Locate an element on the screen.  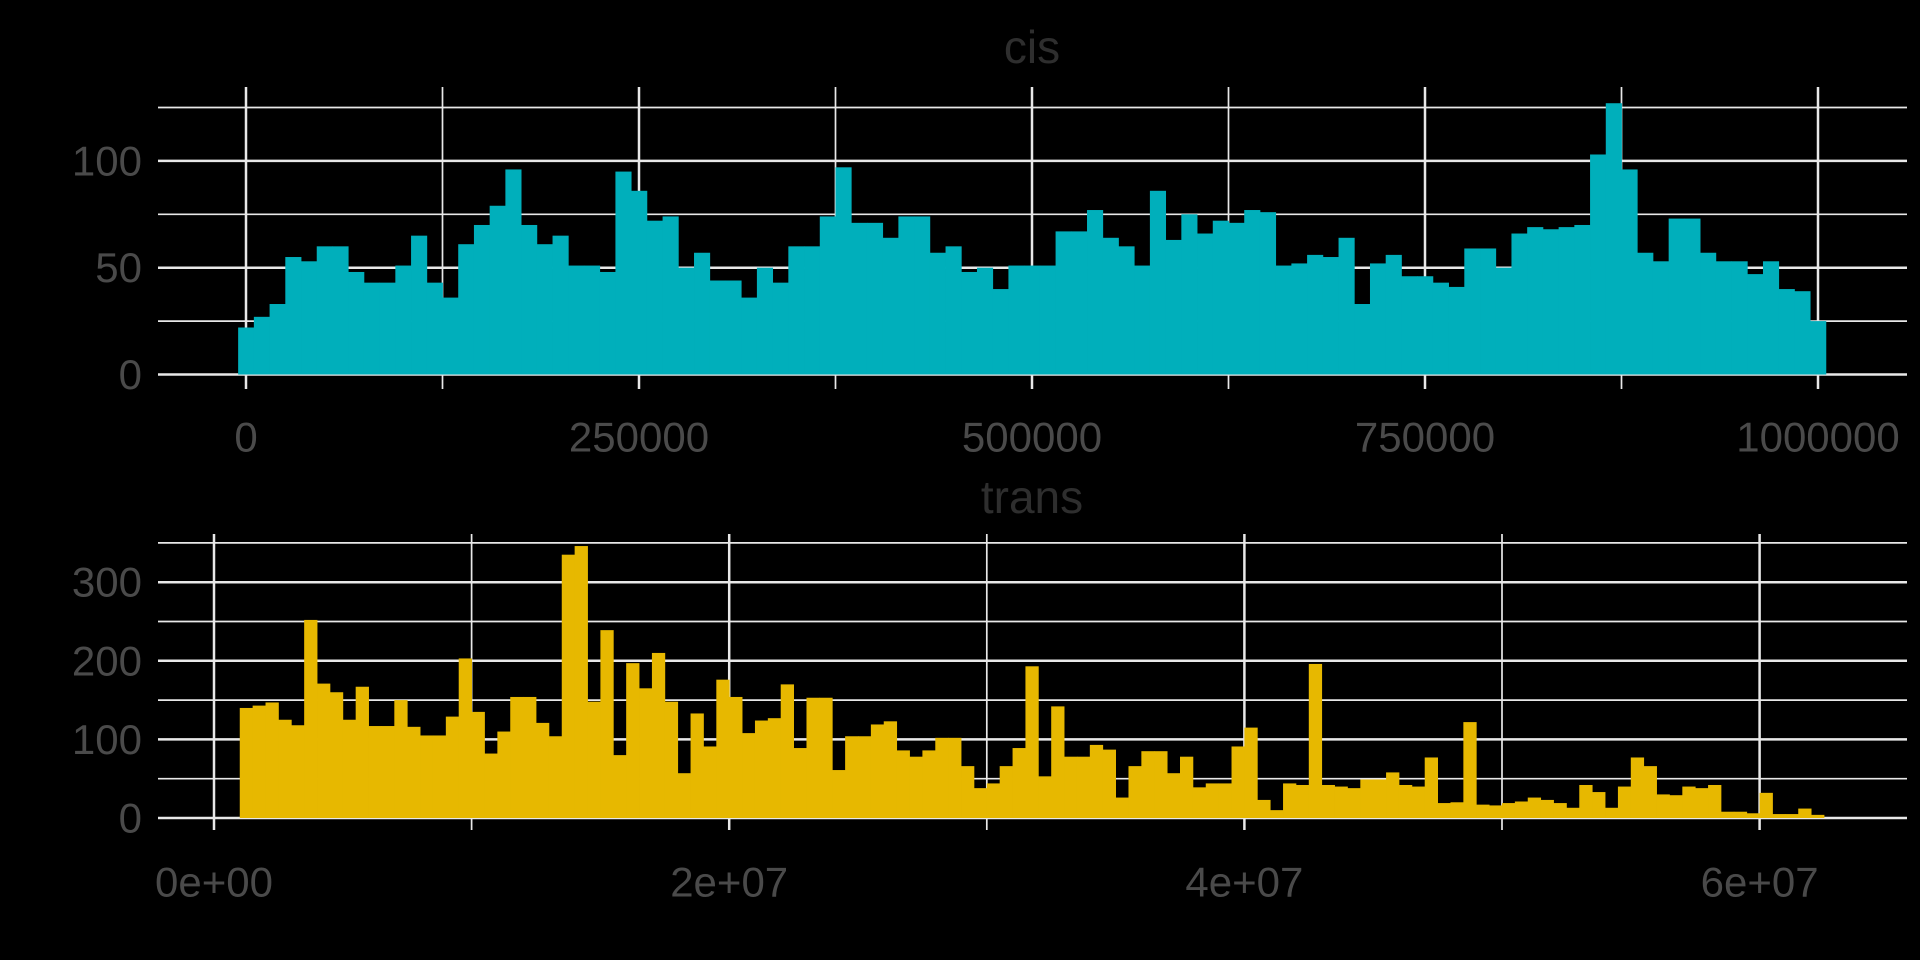
trans-y-tick-label: 300 is located at coordinates (107, 582).